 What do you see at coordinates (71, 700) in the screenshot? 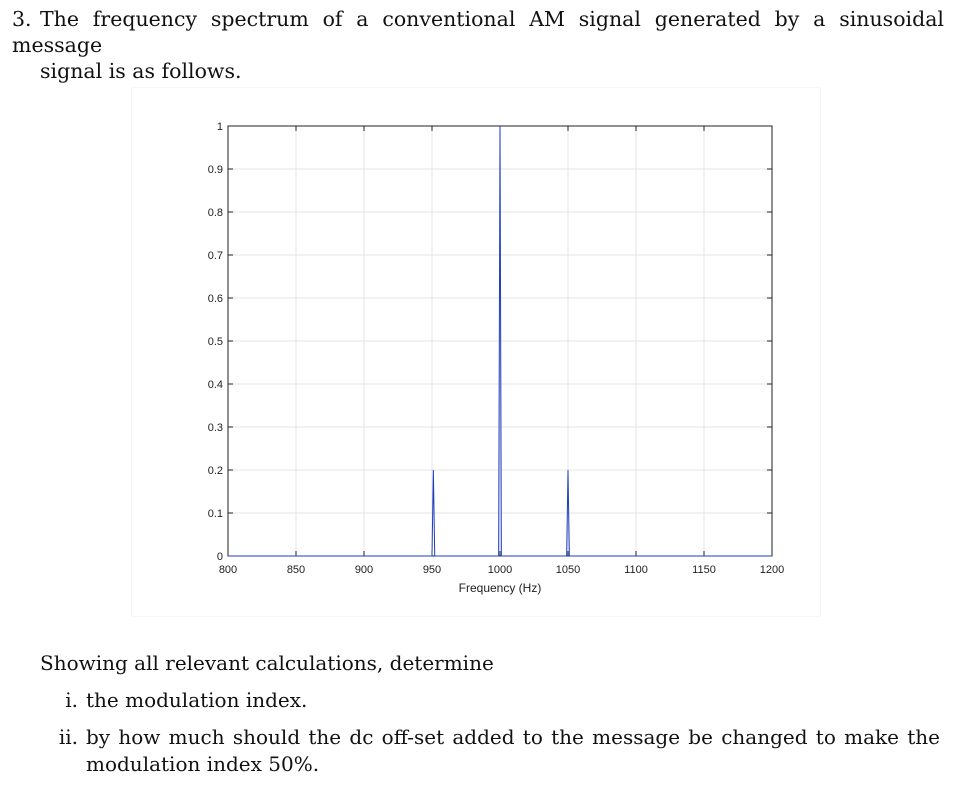
I see `task-marker-1: i.` at bounding box center [71, 700].